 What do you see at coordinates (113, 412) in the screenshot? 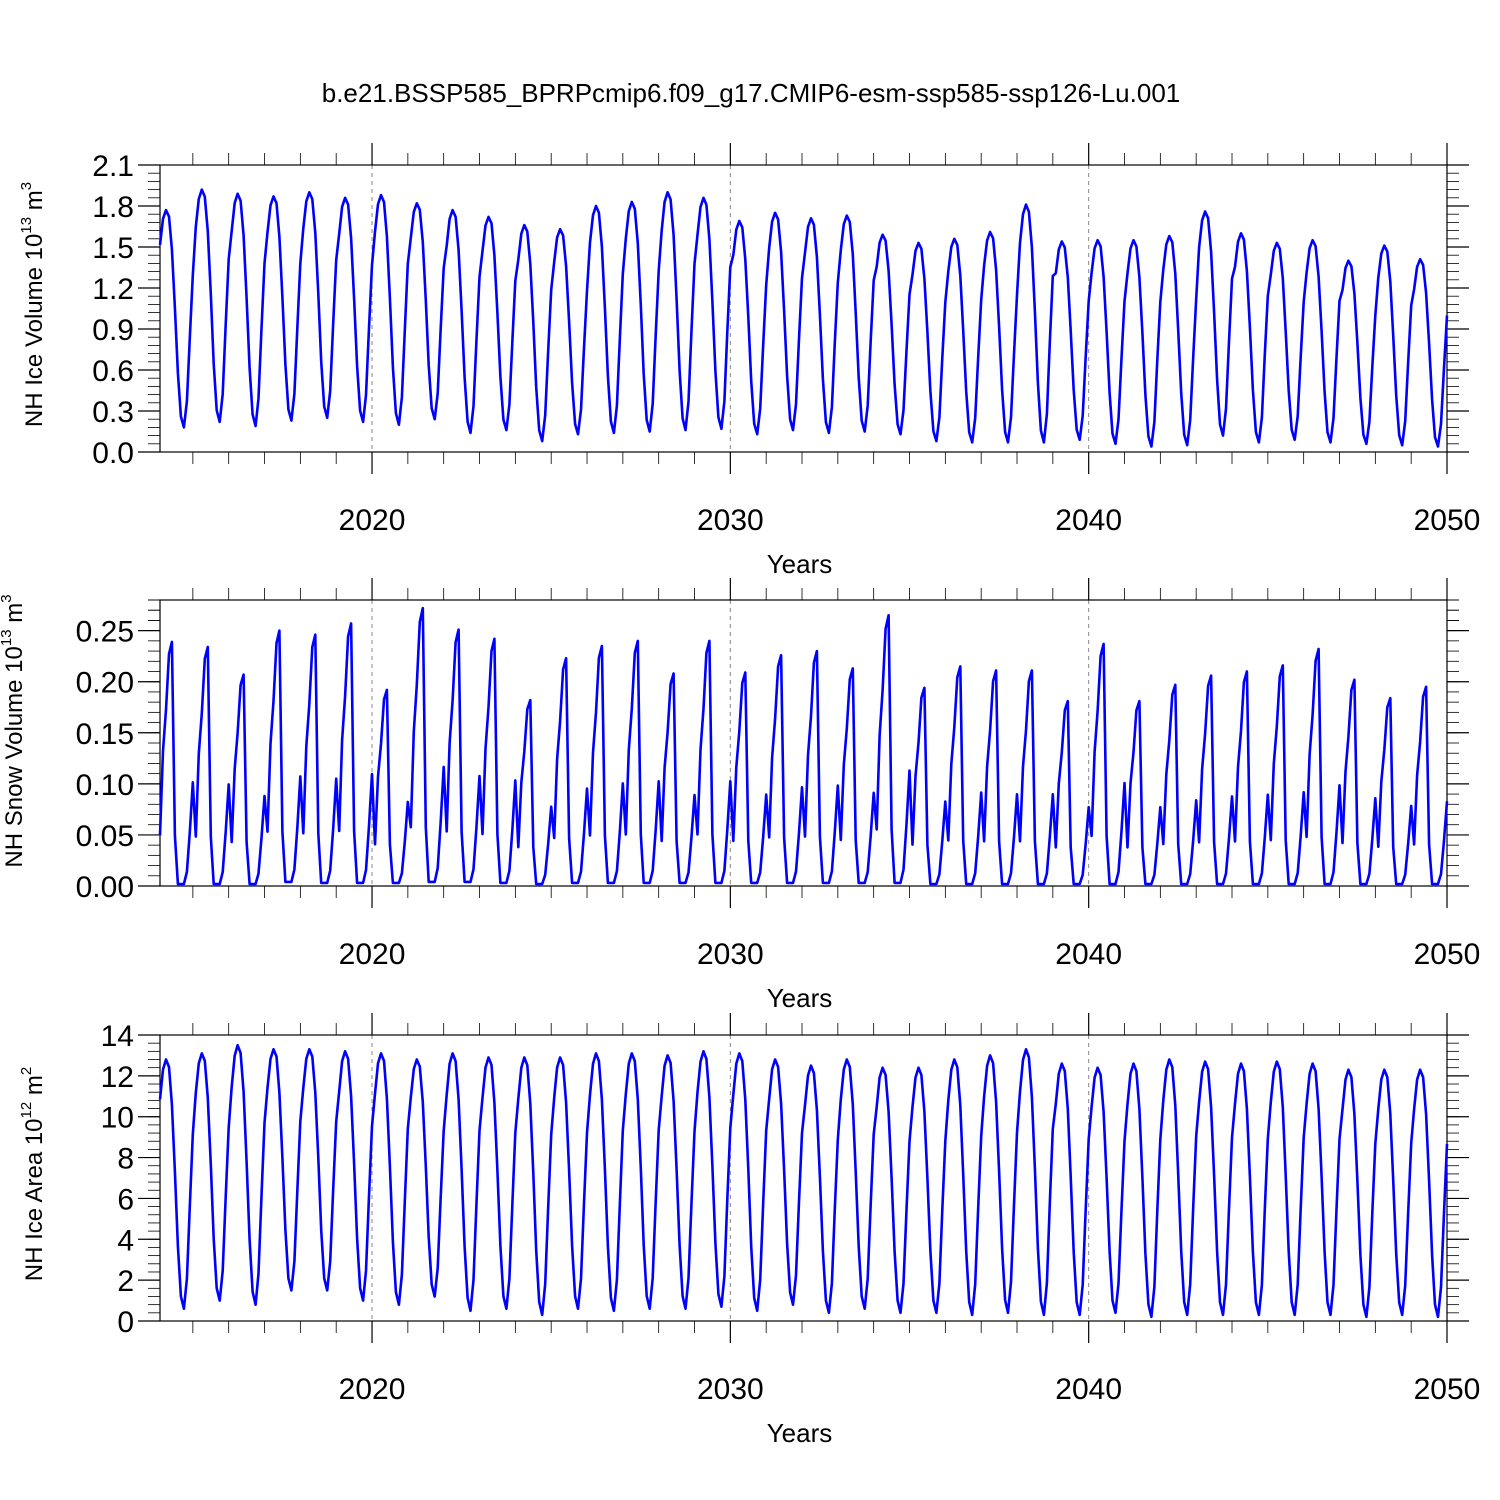
I see `y-tick-label: 0.3` at bounding box center [113, 412].